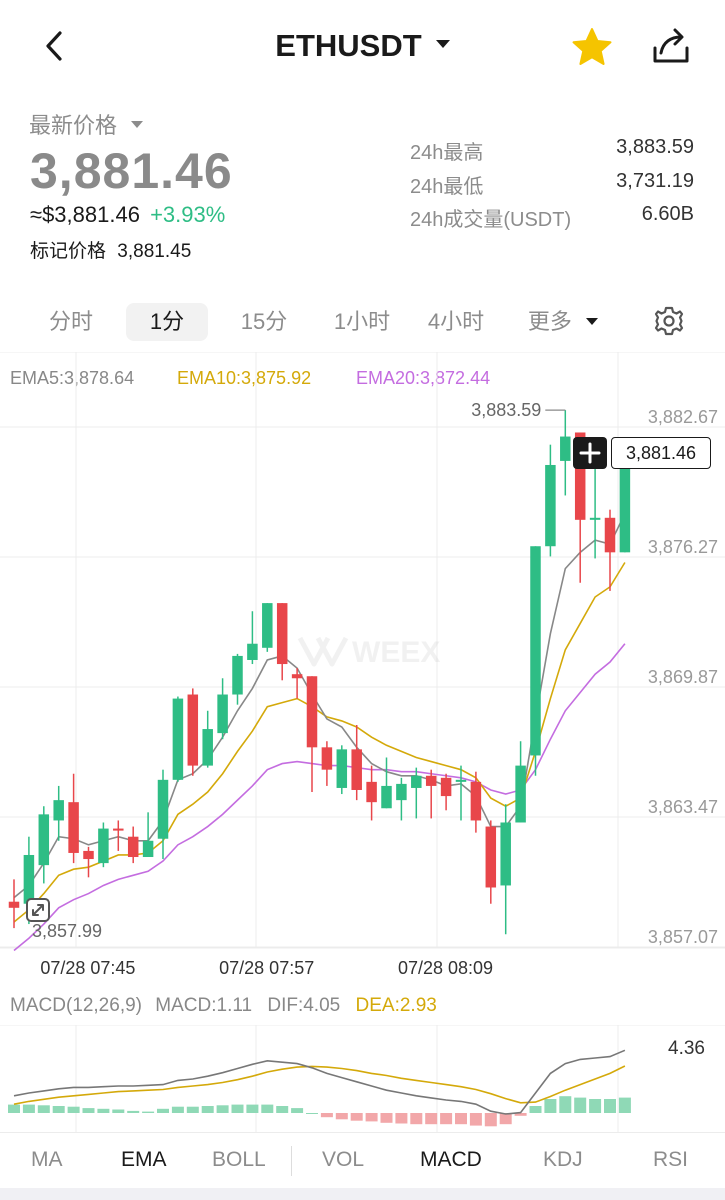  I want to click on tab-separator, so click(291, 1161).